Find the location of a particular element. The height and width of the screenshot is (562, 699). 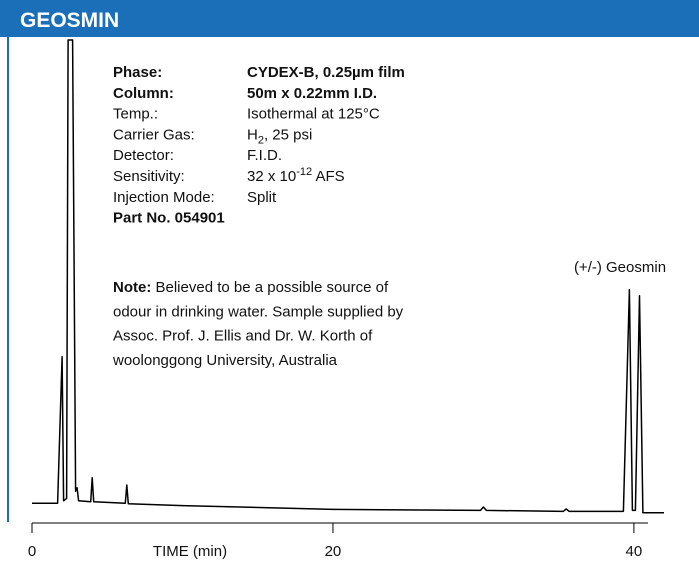

header-title: GEOSMIN is located at coordinates (69, 20).